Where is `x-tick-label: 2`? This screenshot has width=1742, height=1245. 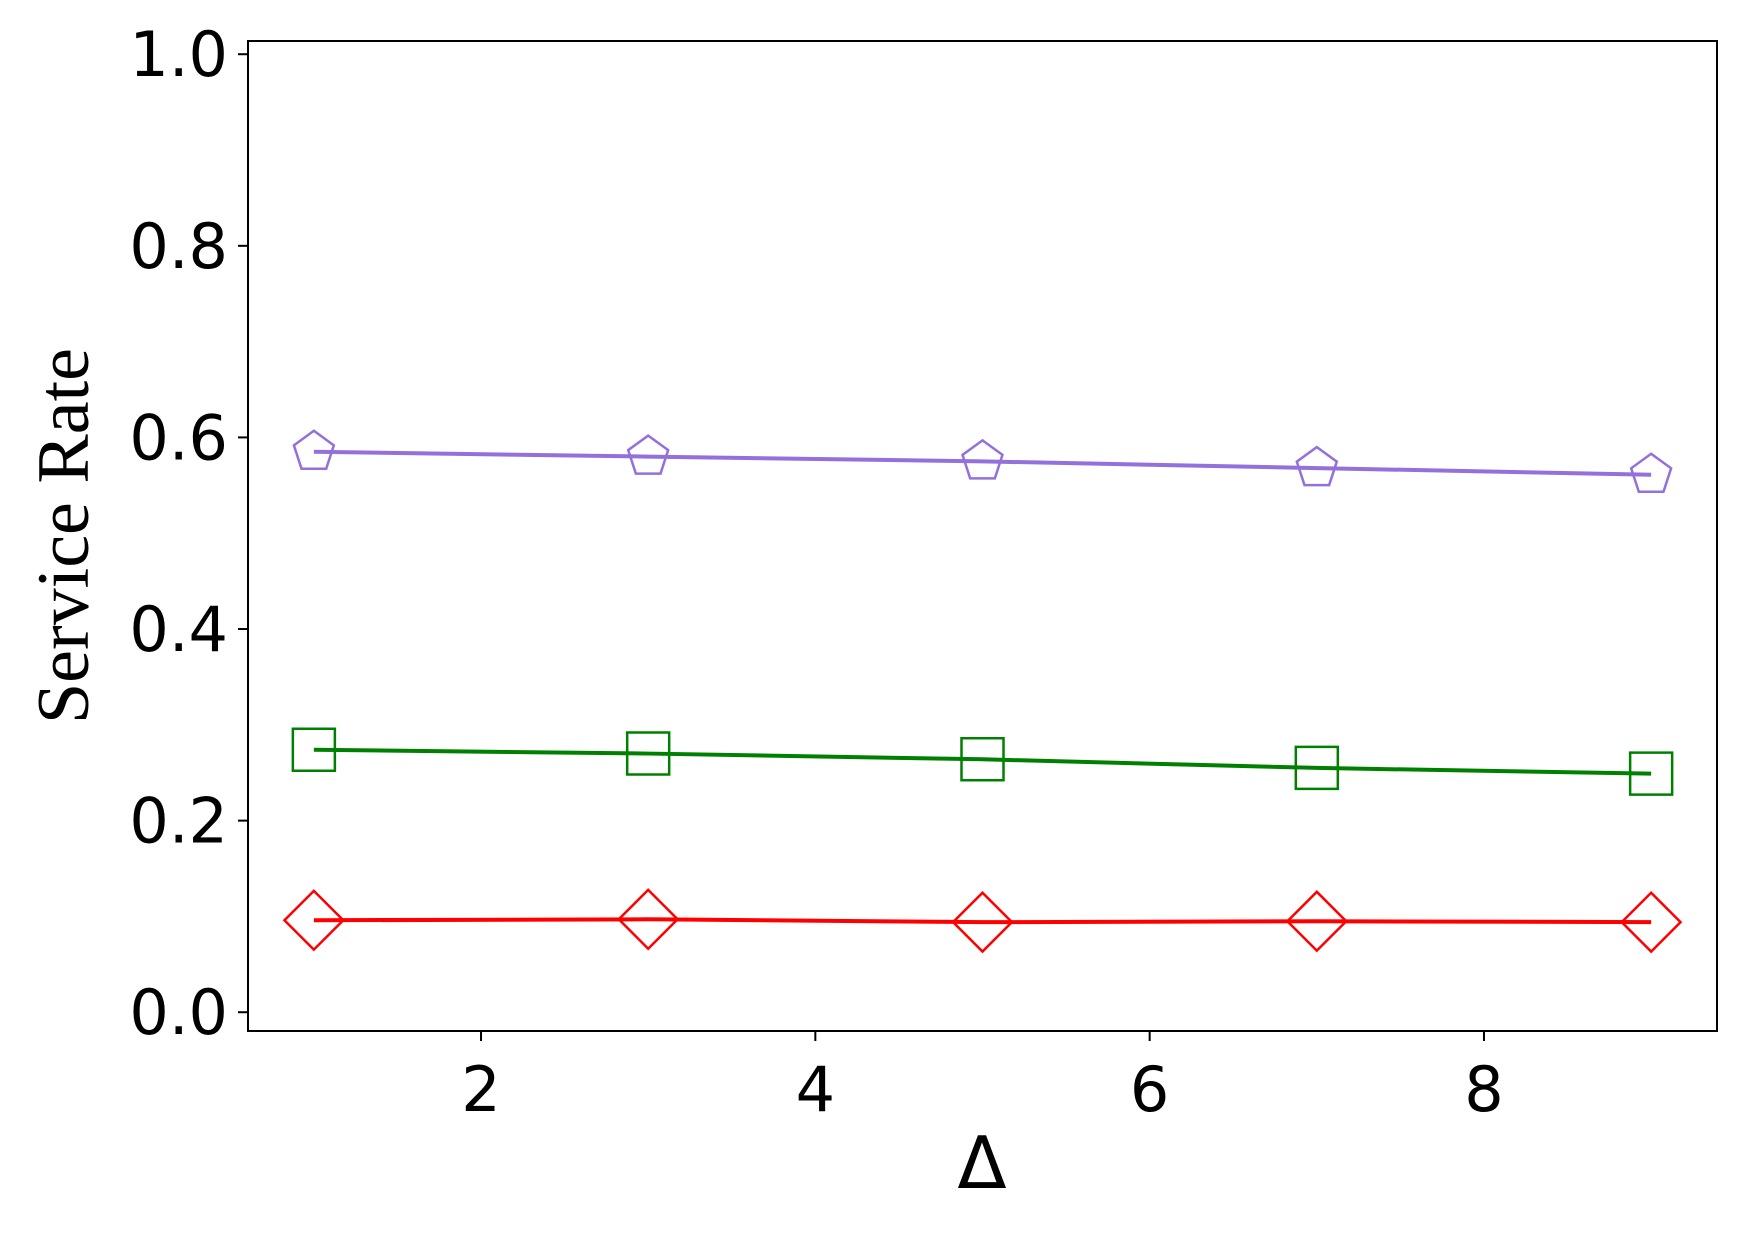 x-tick-label: 2 is located at coordinates (480, 1089).